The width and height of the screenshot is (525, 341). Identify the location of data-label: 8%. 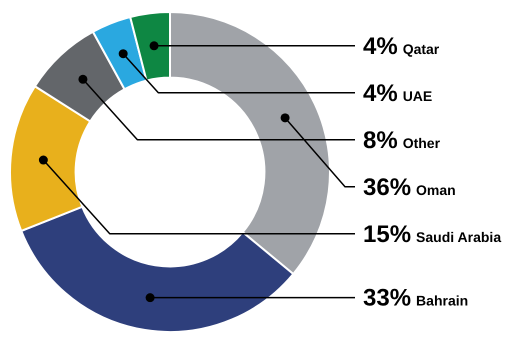
(380, 140).